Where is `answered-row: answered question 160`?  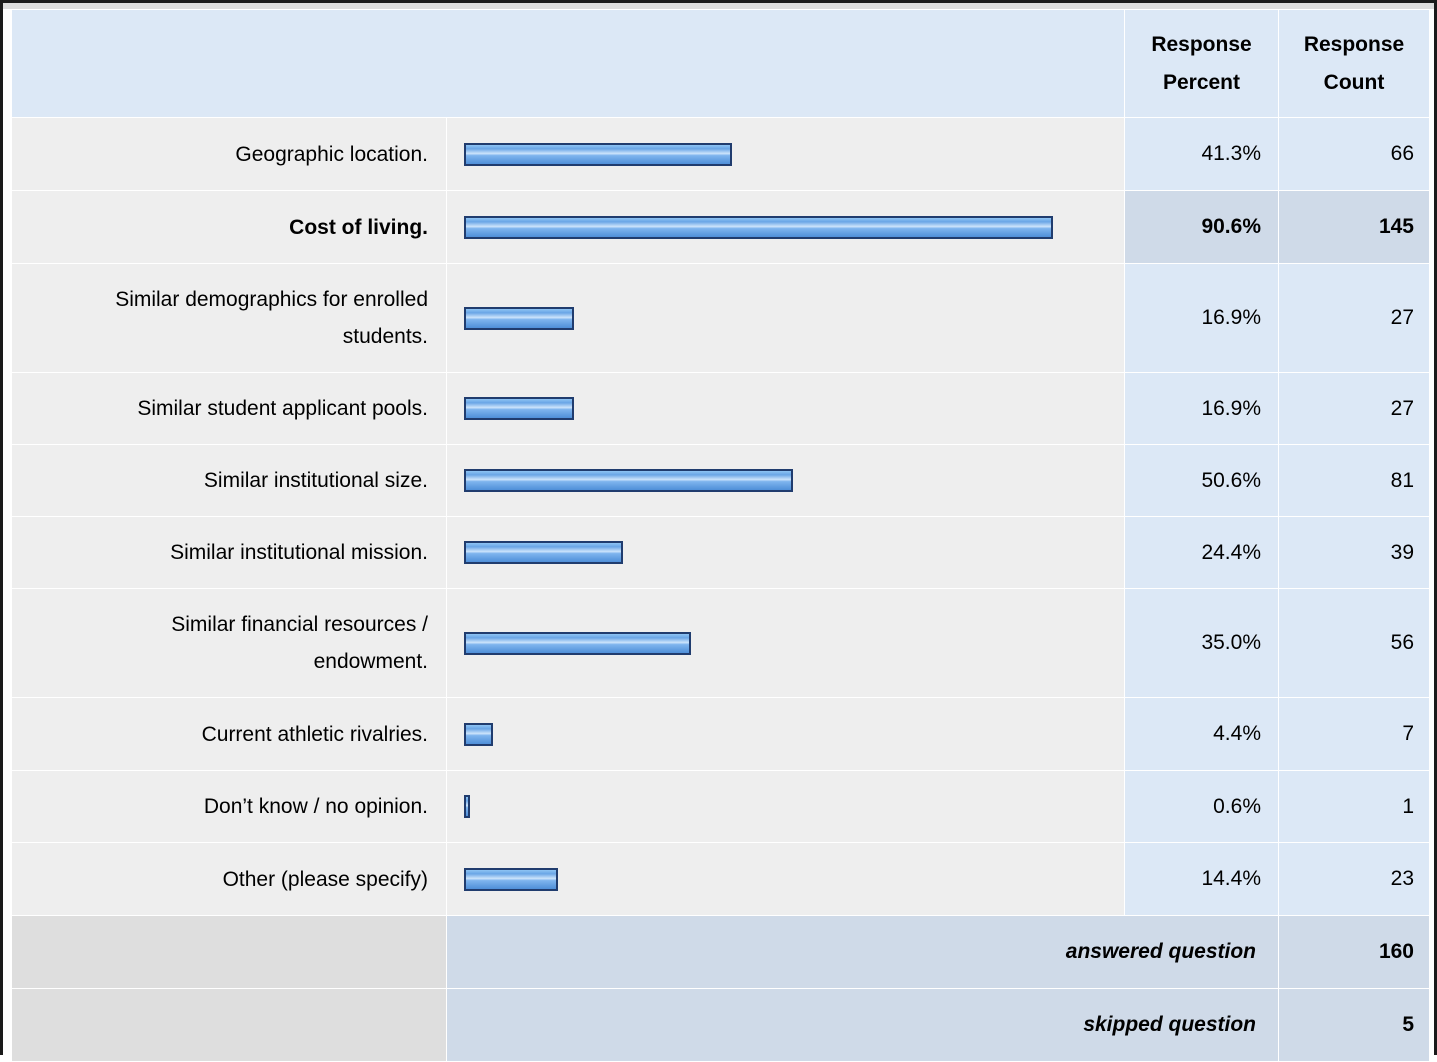
answered-row: answered question 160 is located at coordinates (720, 952).